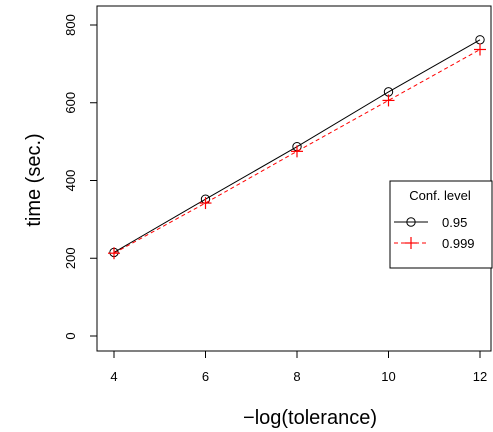 The width and height of the screenshot is (493, 432). I want to click on legend-title: Conf. level, so click(440, 195).